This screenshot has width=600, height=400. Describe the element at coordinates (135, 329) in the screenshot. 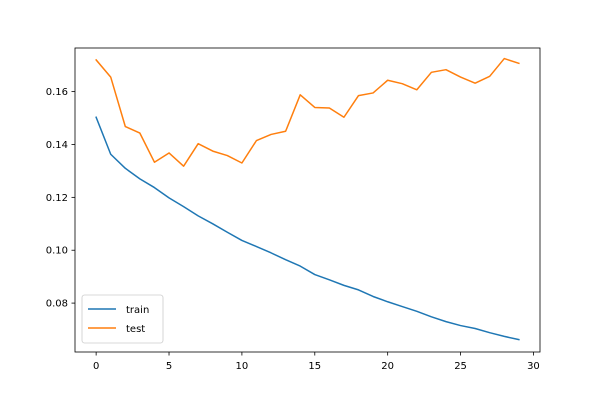

I see `legend-label-test: test` at that location.